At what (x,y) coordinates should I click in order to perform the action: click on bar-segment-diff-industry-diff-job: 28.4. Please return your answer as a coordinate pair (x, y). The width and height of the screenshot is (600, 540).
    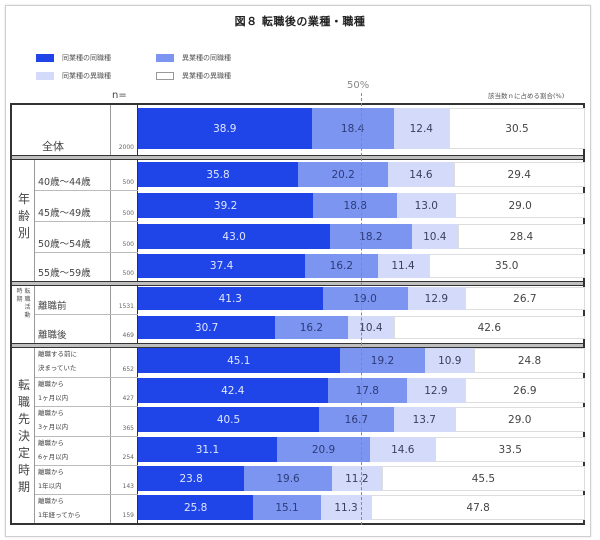
    Looking at the image, I should click on (521, 236).